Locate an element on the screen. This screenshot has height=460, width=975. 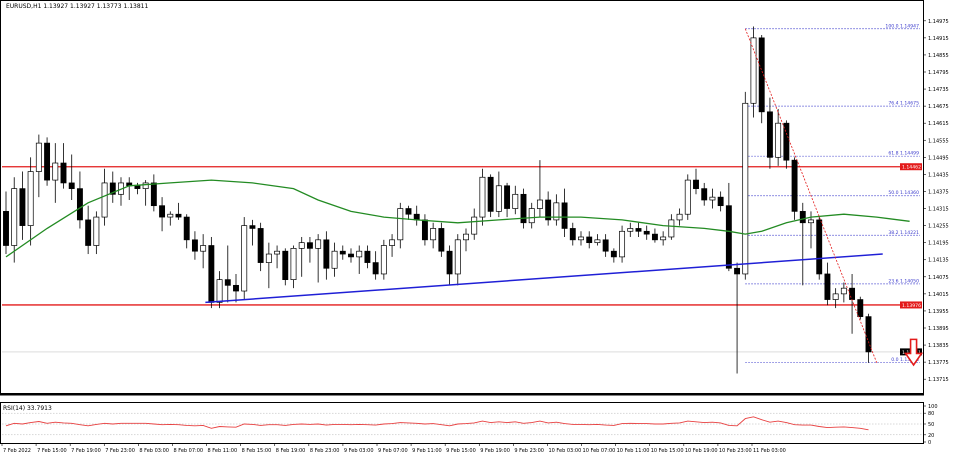
price-axis-label: 1.14375 is located at coordinates (938, 192).